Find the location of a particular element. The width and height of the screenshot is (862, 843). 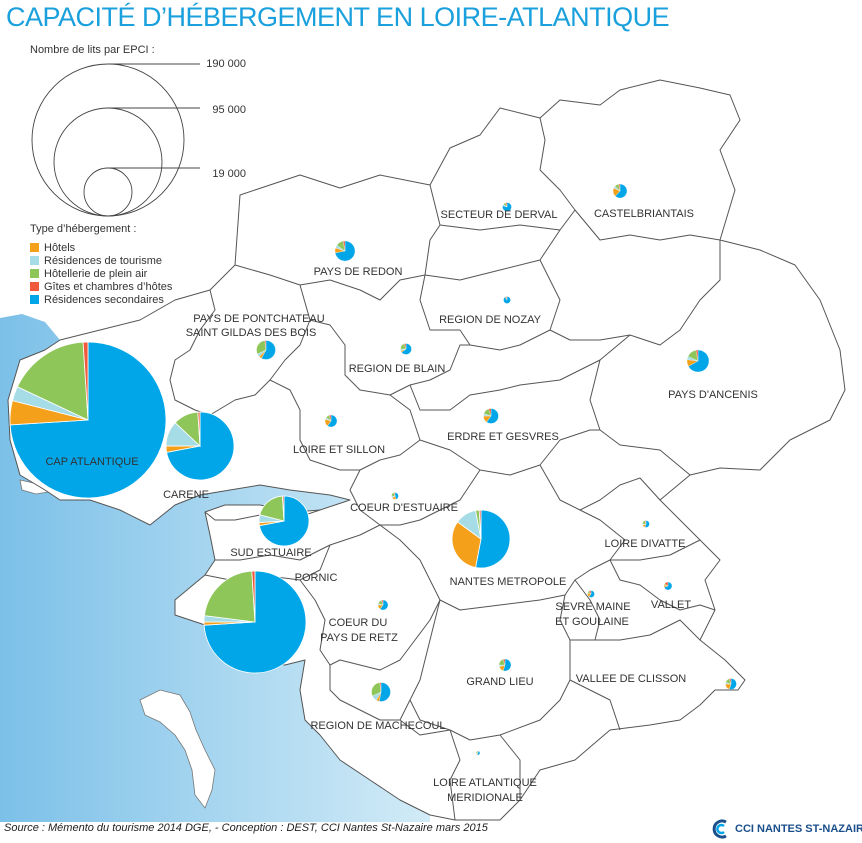

pie-pays-d-ancenis is located at coordinates (698, 361).